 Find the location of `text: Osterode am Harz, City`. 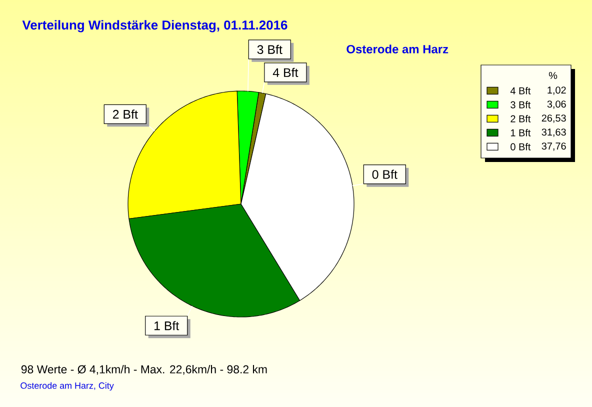

text: Osterode am Harz, City is located at coordinates (67, 386).